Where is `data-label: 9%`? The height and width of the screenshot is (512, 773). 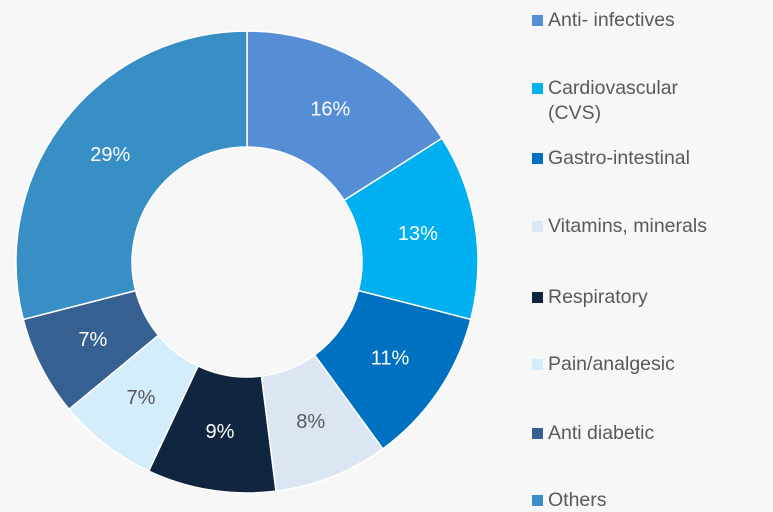 data-label: 9% is located at coordinates (219, 432).